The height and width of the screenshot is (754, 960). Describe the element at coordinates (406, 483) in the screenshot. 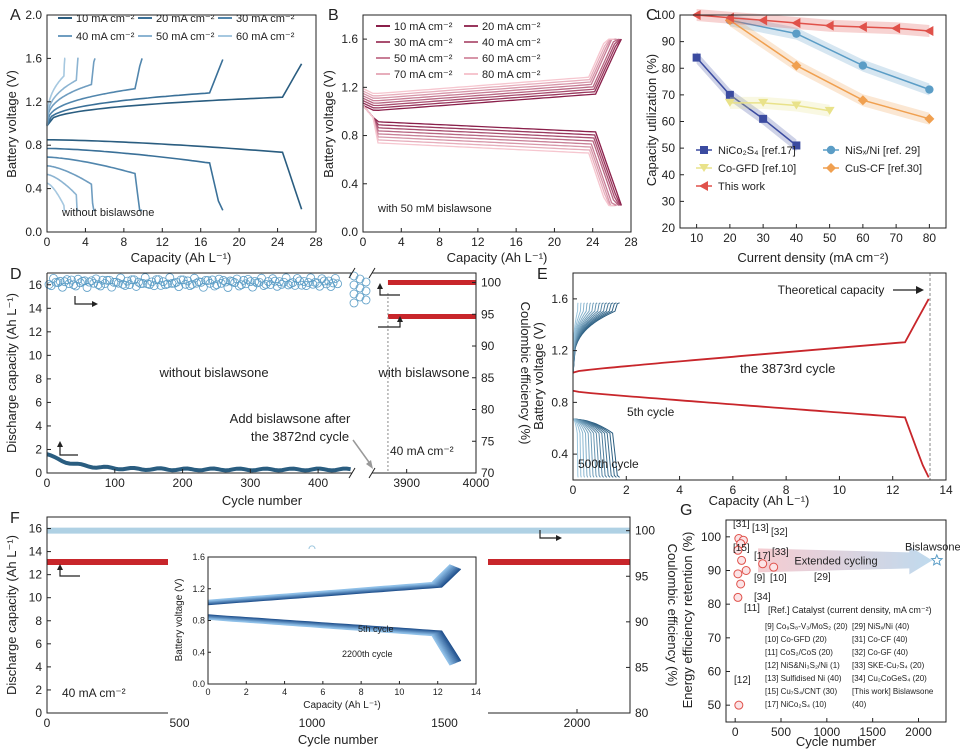

I see `panel-d-x-tick: 3900` at that location.